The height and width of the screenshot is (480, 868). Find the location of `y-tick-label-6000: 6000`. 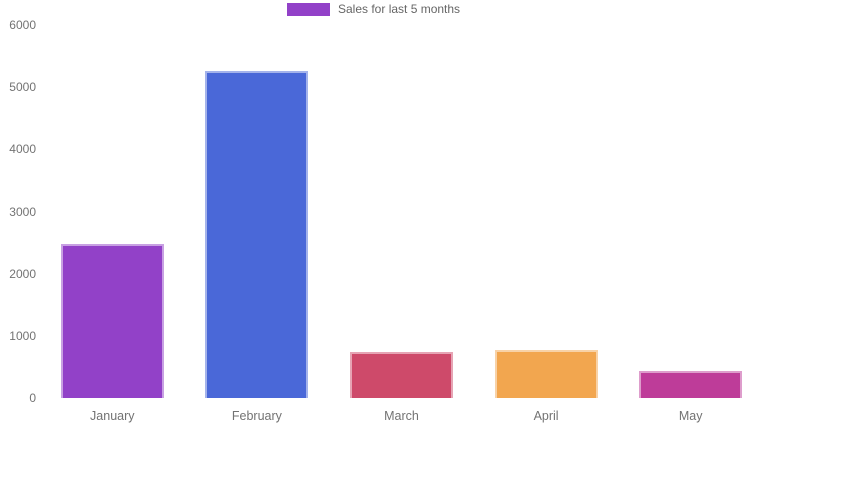

y-tick-label-6000: 6000 is located at coordinates (22, 25).